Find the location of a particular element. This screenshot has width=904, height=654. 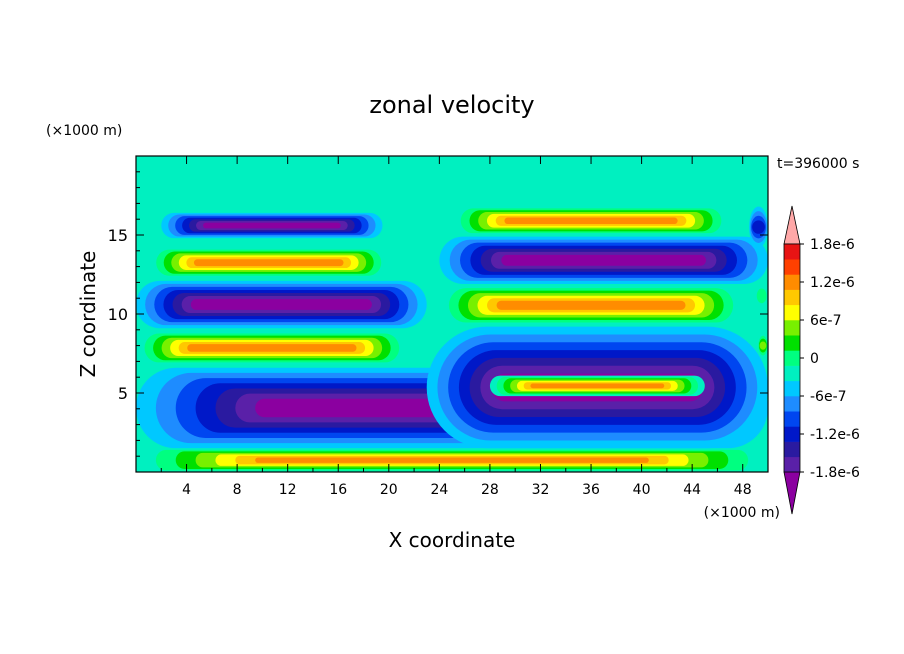

x-tick-label: 8 is located at coordinates (237, 490).